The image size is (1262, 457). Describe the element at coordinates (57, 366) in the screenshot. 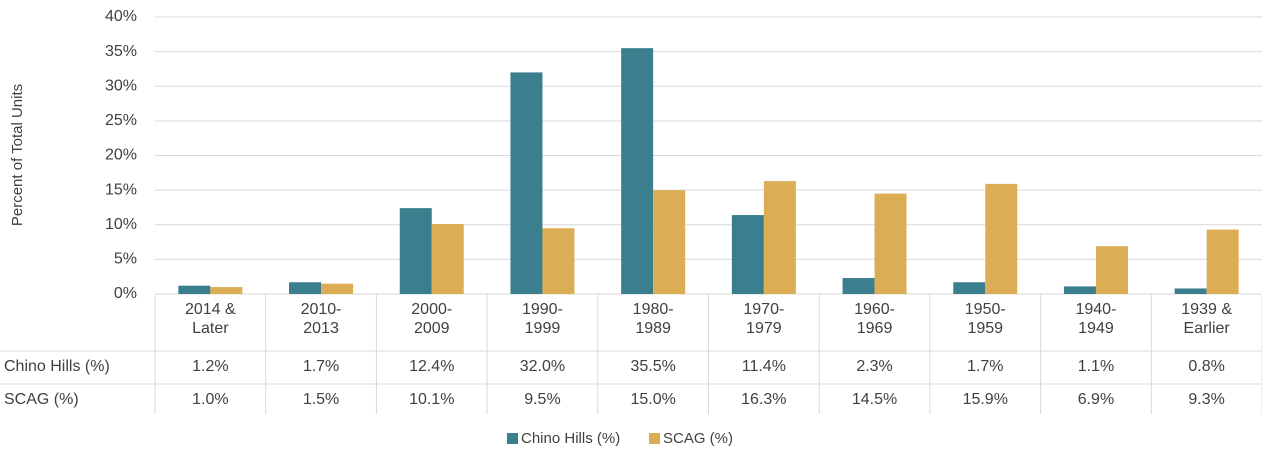

I see `table-row-label: Chino Hills (%)` at that location.